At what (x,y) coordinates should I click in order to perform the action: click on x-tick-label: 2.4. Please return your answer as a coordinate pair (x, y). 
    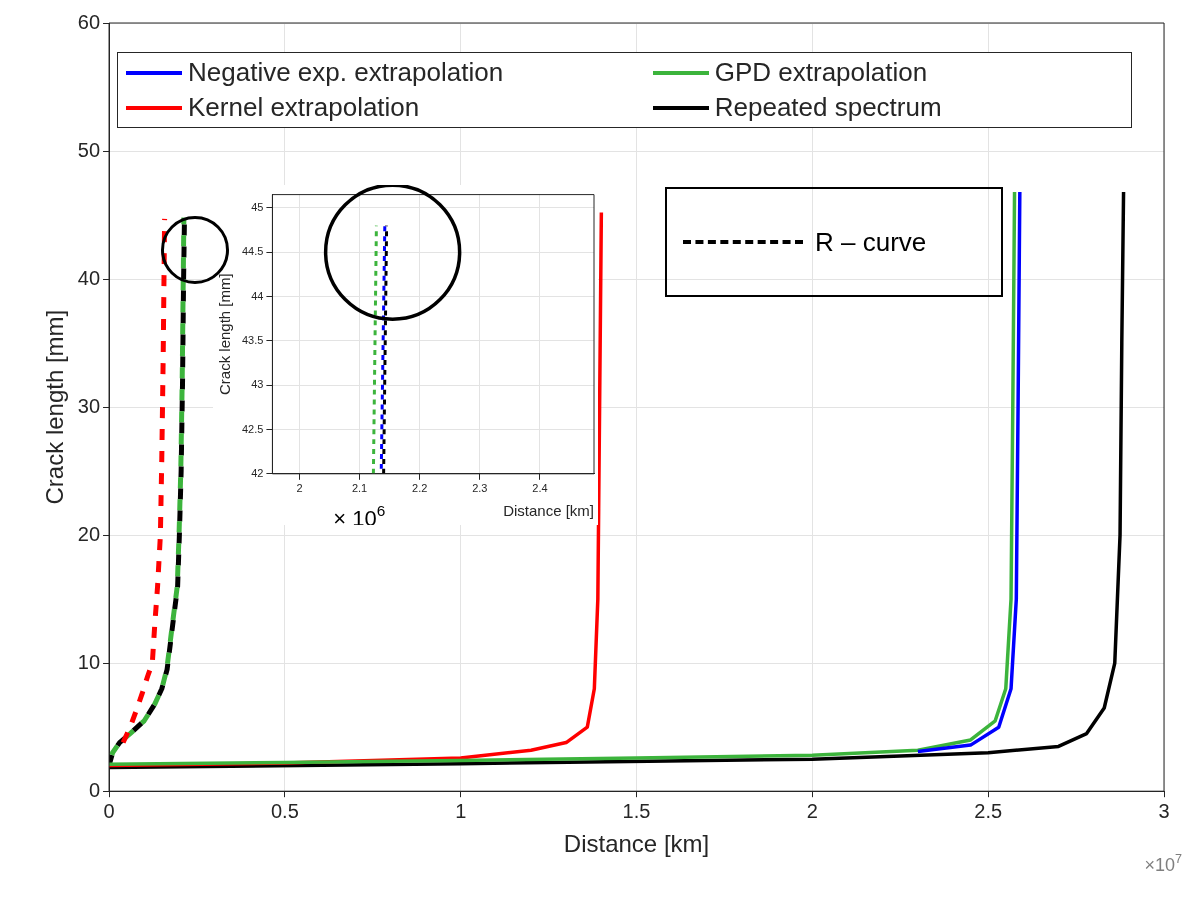
    Looking at the image, I should click on (540, 488).